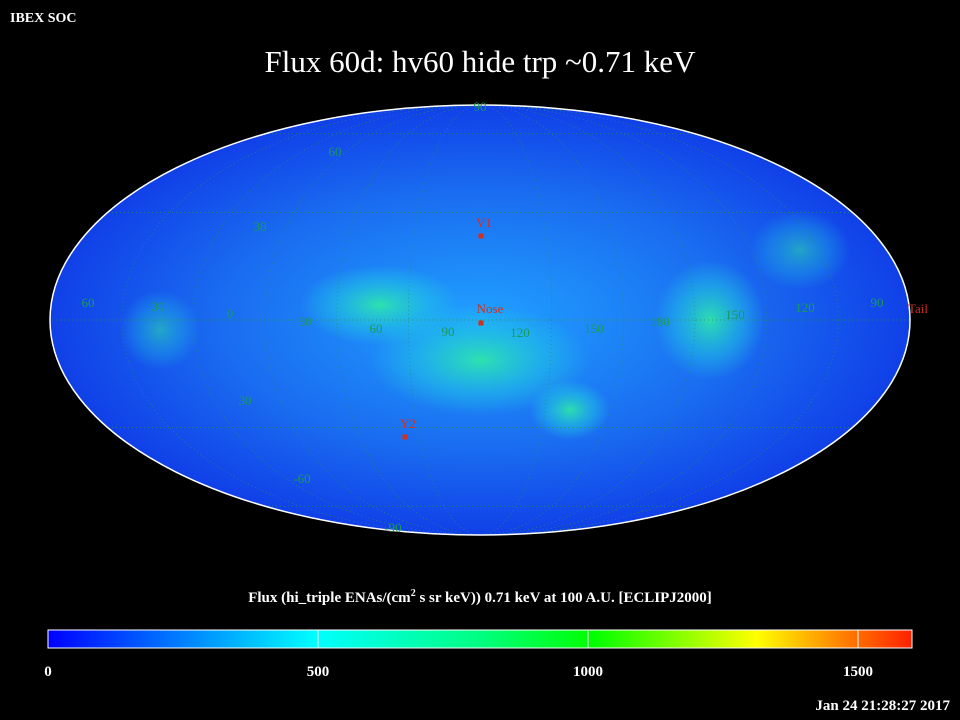 This screenshot has height=720, width=960. I want to click on marker-label: Y2, so click(408, 423).